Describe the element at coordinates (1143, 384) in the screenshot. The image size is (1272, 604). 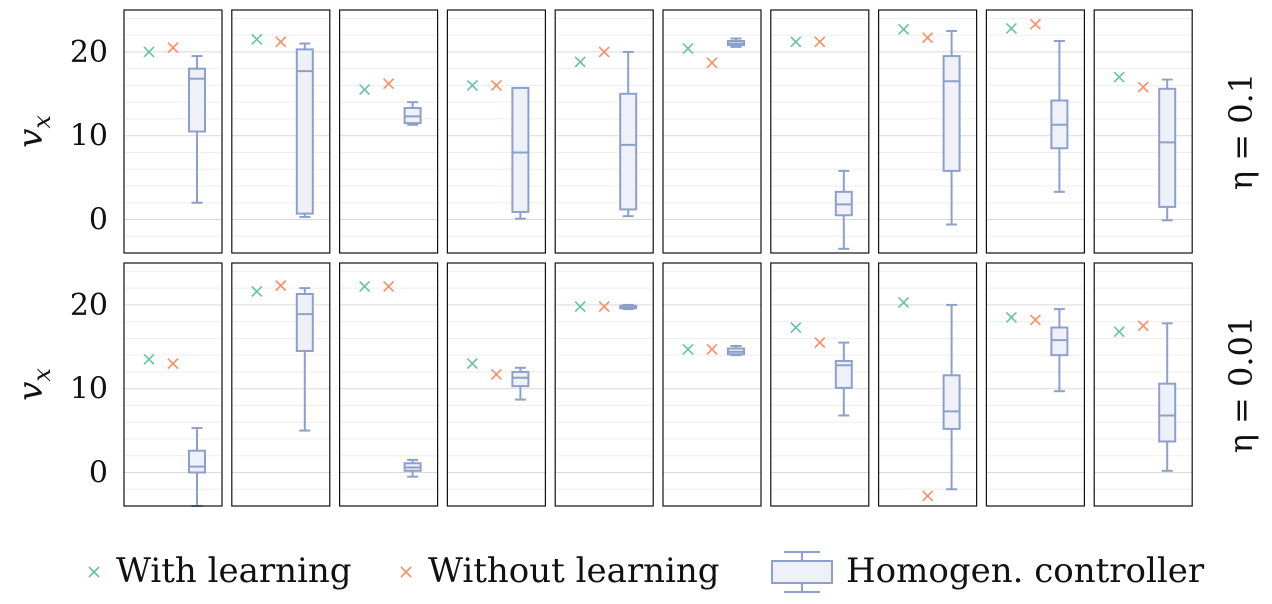
I see `panel-r2-c10` at that location.